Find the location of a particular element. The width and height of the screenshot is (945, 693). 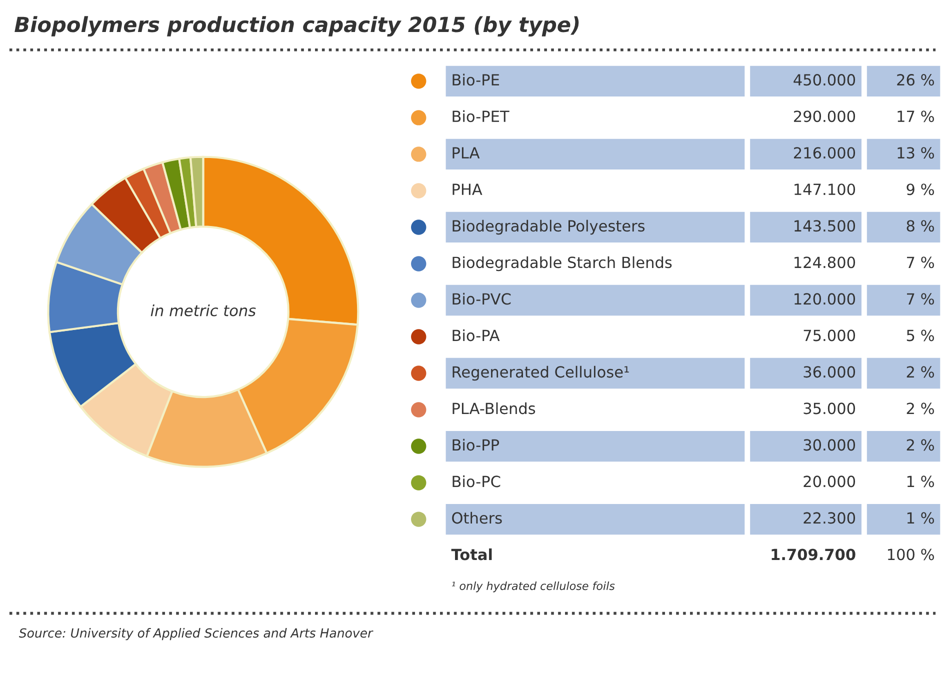

legend-label: Bio-PVC is located at coordinates (481, 298).